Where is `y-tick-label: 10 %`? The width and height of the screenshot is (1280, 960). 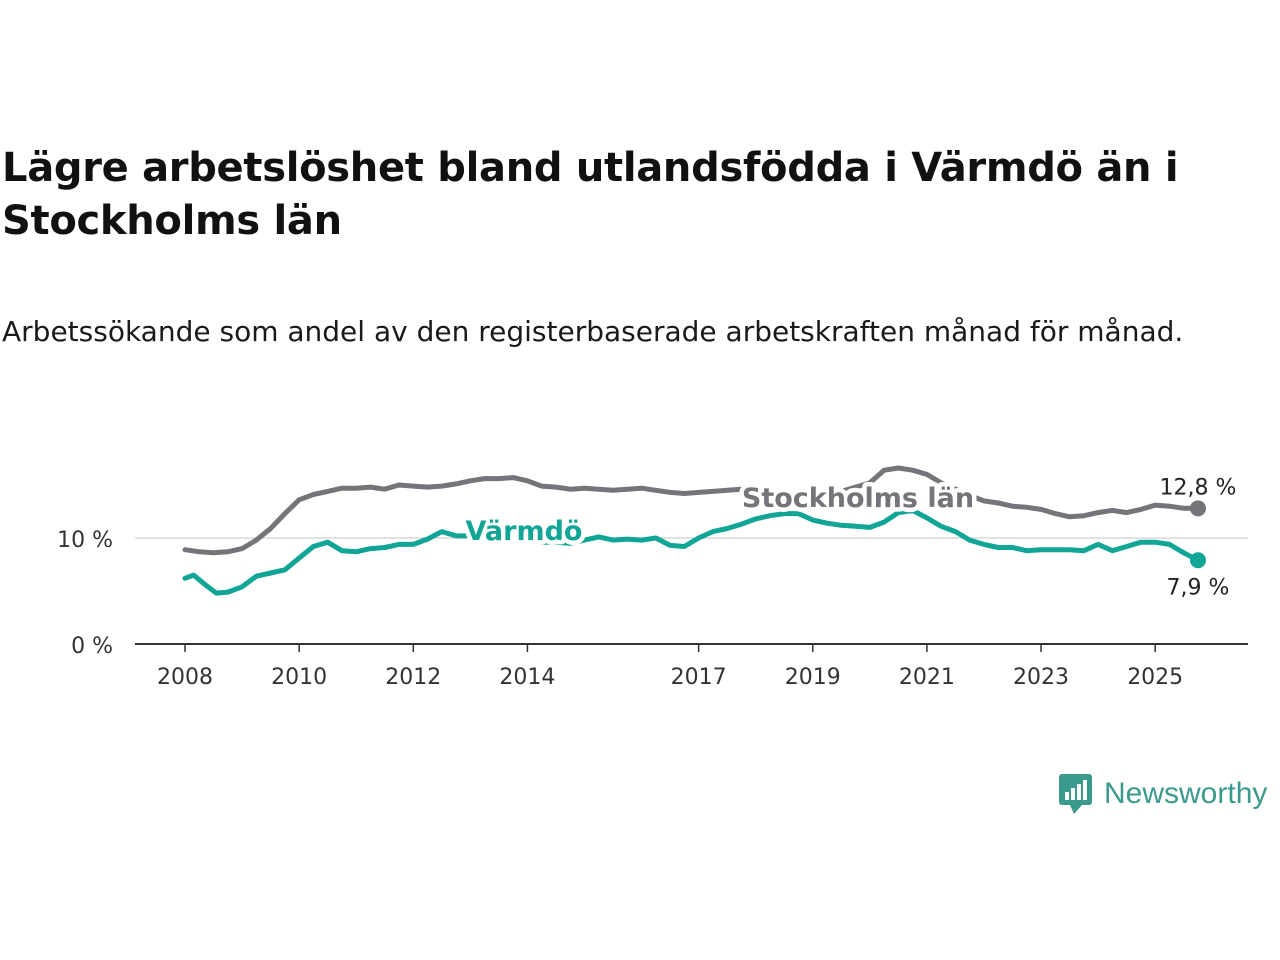 y-tick-label: 10 % is located at coordinates (85, 540).